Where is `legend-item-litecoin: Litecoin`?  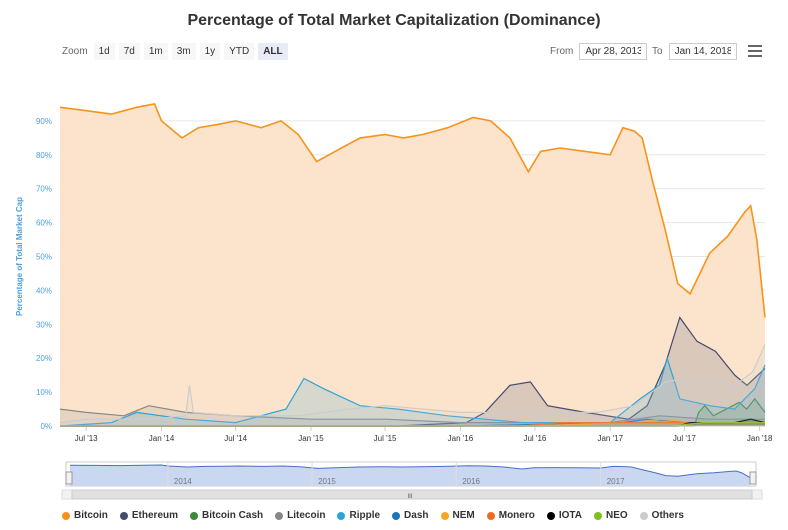 legend-item-litecoin: Litecoin is located at coordinates (300, 515).